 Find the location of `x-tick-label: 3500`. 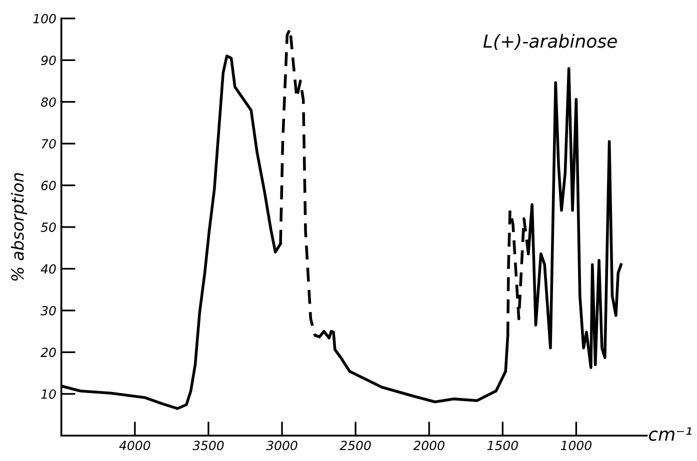

x-tick-label: 3500 is located at coordinates (208, 445).